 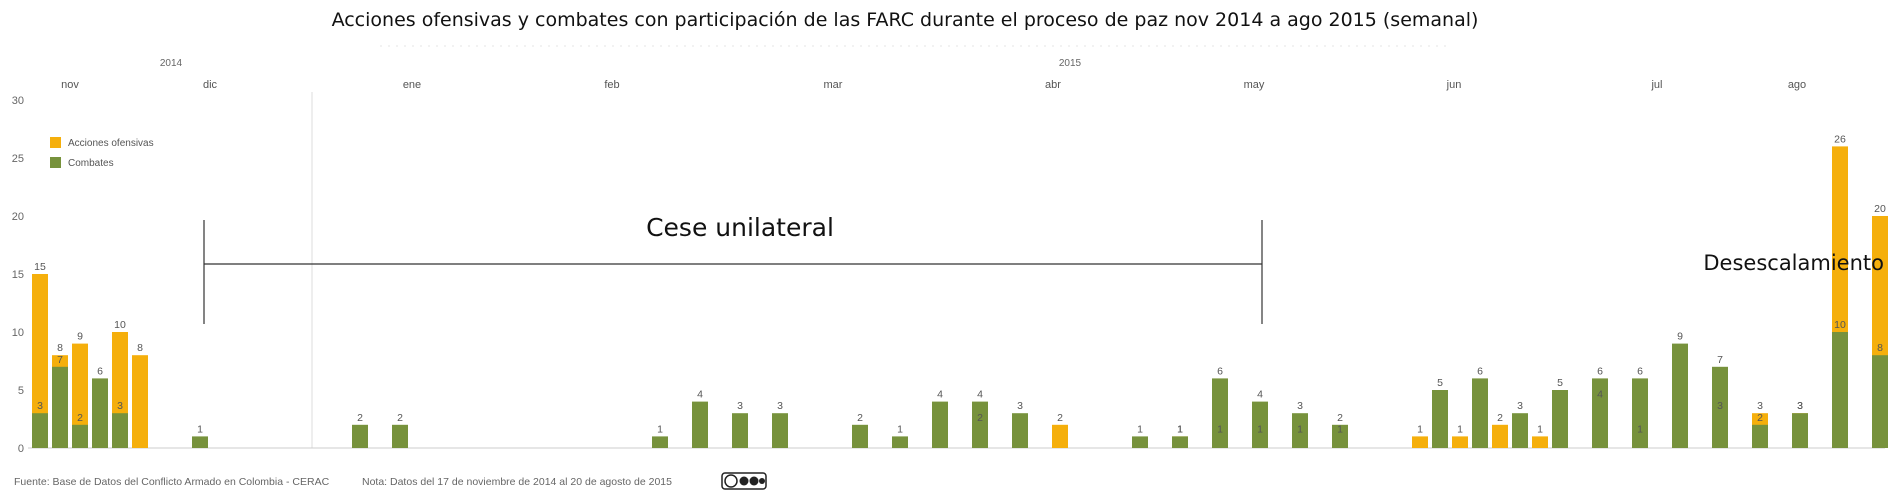 I want to click on month-label: dic, so click(x=210, y=85).